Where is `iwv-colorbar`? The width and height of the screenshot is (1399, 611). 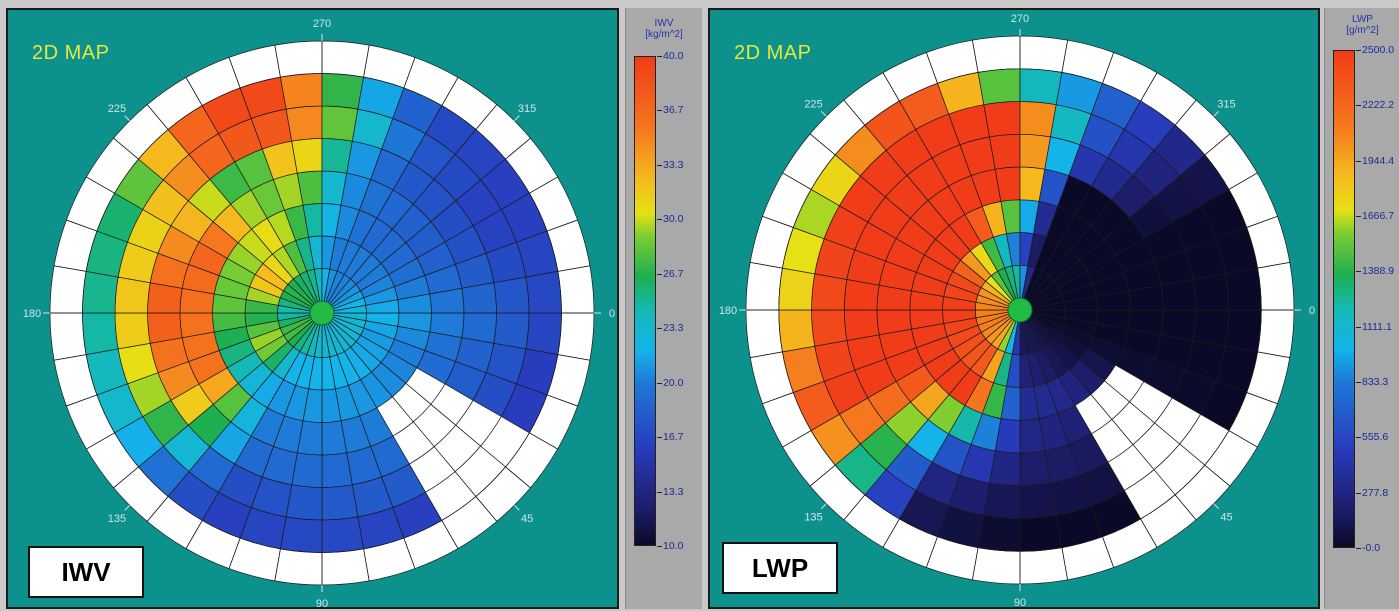 iwv-colorbar is located at coordinates (645, 301).